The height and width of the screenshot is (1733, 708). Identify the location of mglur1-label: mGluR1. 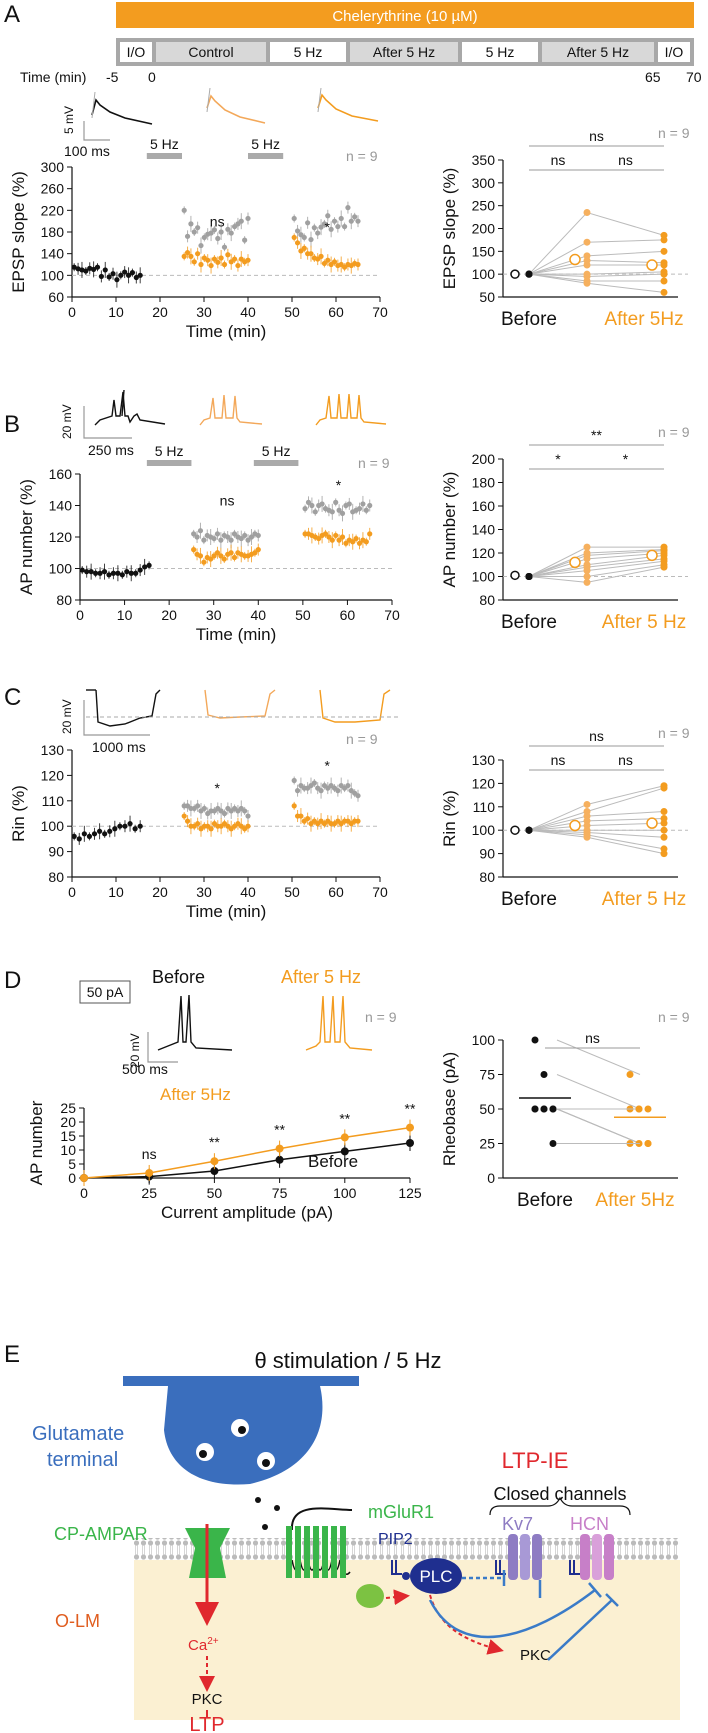
(401, 1512).